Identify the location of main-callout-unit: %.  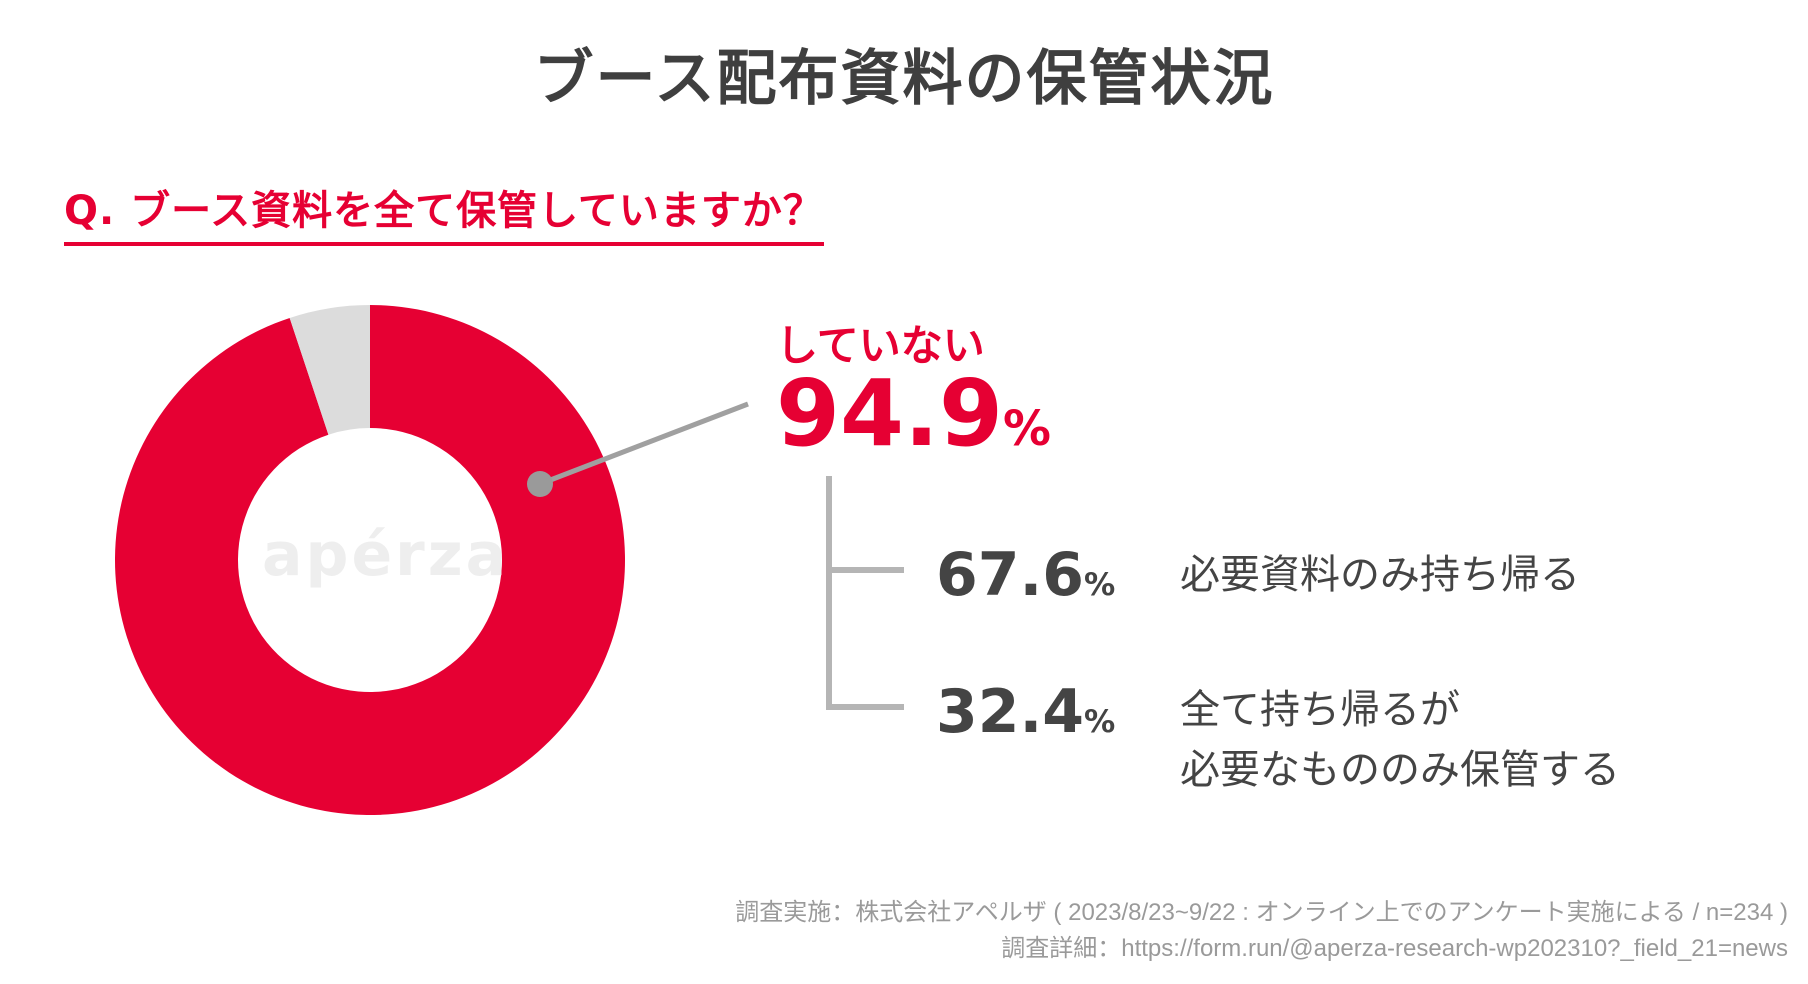
(1027, 429).